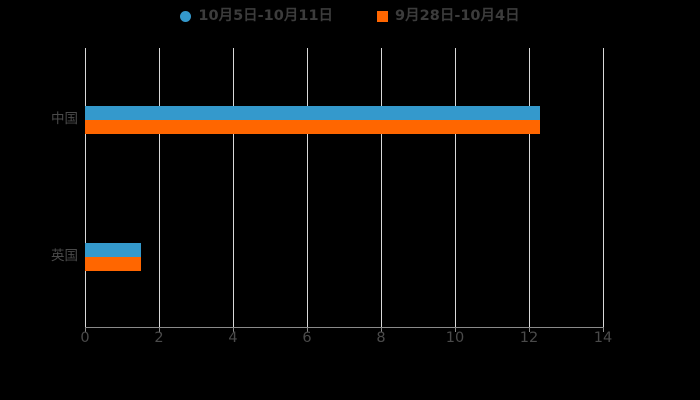  Describe the element at coordinates (64, 118) in the screenshot. I see `y-axis-category-label: 中国` at that location.